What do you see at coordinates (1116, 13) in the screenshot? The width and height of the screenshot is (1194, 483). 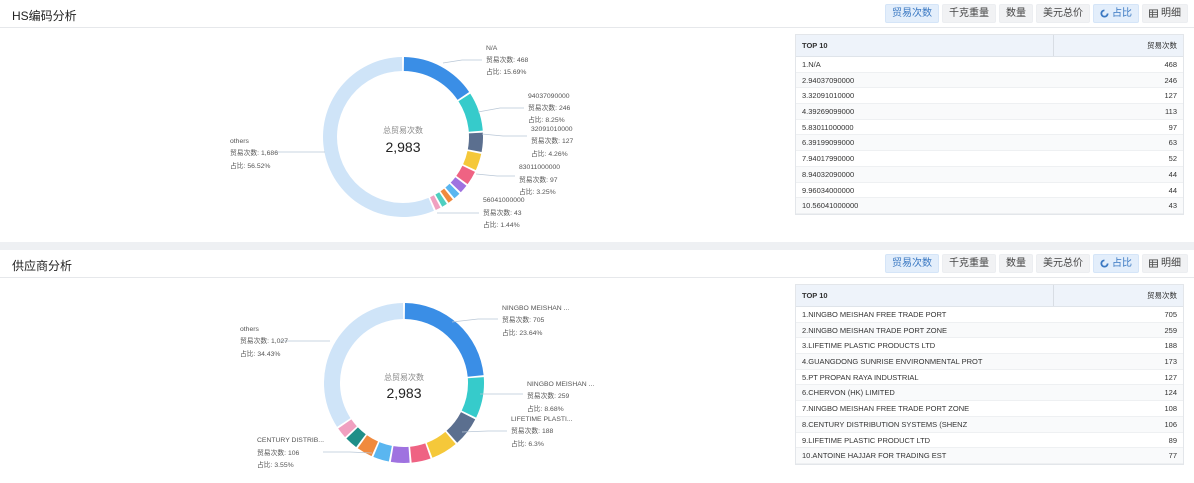 I see `hs-share-button: 占比` at bounding box center [1116, 13].